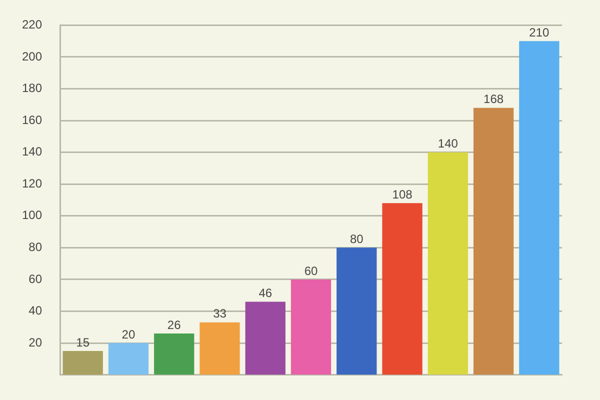 This screenshot has height=400, width=600. What do you see at coordinates (494, 99) in the screenshot?
I see `data-label: 168` at bounding box center [494, 99].